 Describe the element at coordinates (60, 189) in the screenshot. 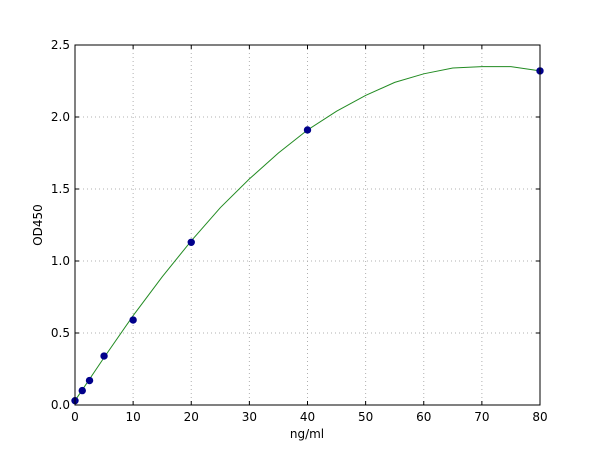

I see `y-tick-label: 1.5` at that location.